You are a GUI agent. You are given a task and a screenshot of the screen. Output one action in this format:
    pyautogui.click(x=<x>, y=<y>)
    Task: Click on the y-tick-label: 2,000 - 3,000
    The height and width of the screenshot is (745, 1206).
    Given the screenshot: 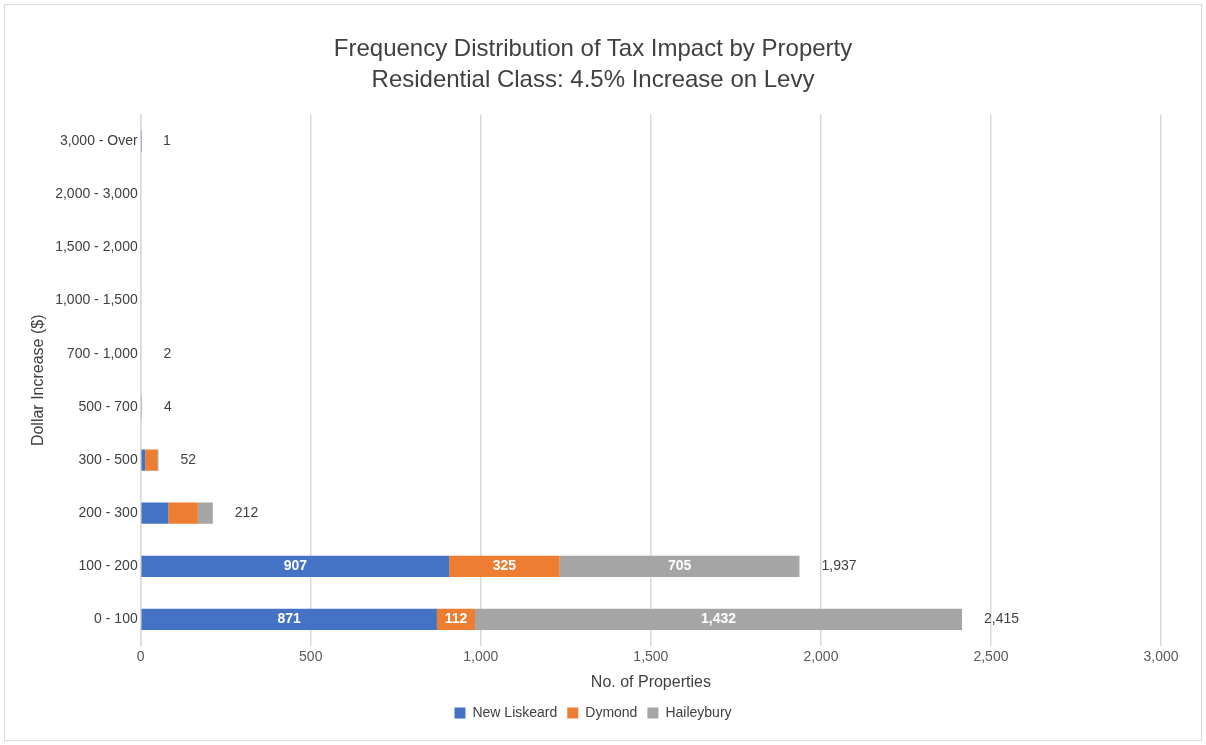 What is the action you would take?
    pyautogui.click(x=96, y=193)
    